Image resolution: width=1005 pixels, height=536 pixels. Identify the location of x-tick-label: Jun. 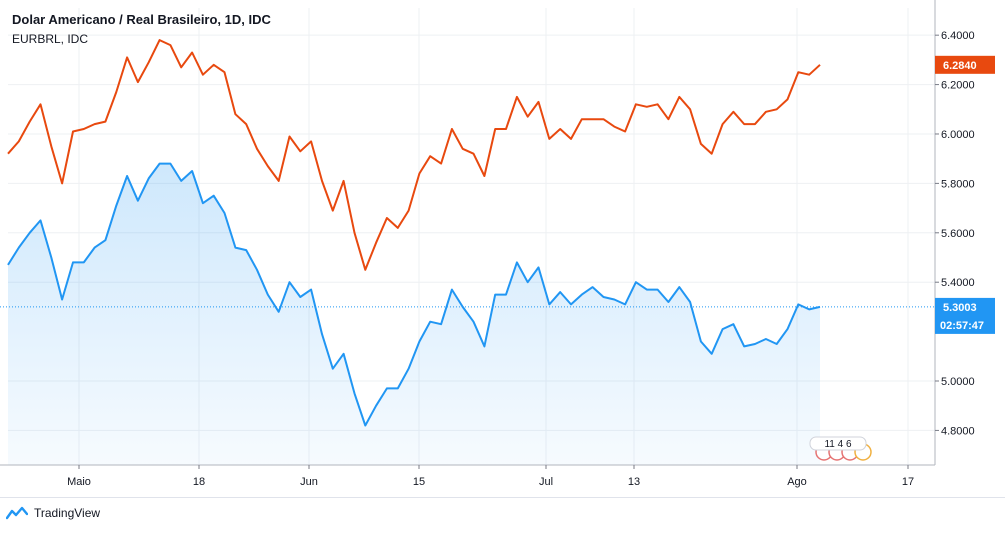
(309, 482).